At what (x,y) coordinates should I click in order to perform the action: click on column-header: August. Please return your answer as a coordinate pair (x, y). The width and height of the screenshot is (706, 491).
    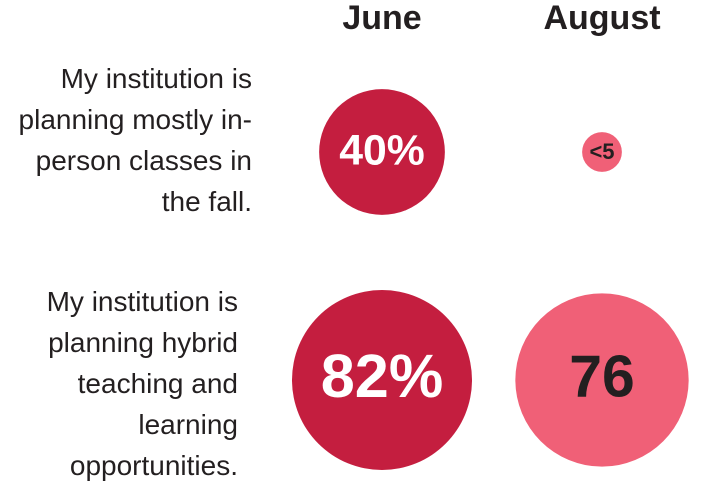
    Looking at the image, I should click on (601, 18).